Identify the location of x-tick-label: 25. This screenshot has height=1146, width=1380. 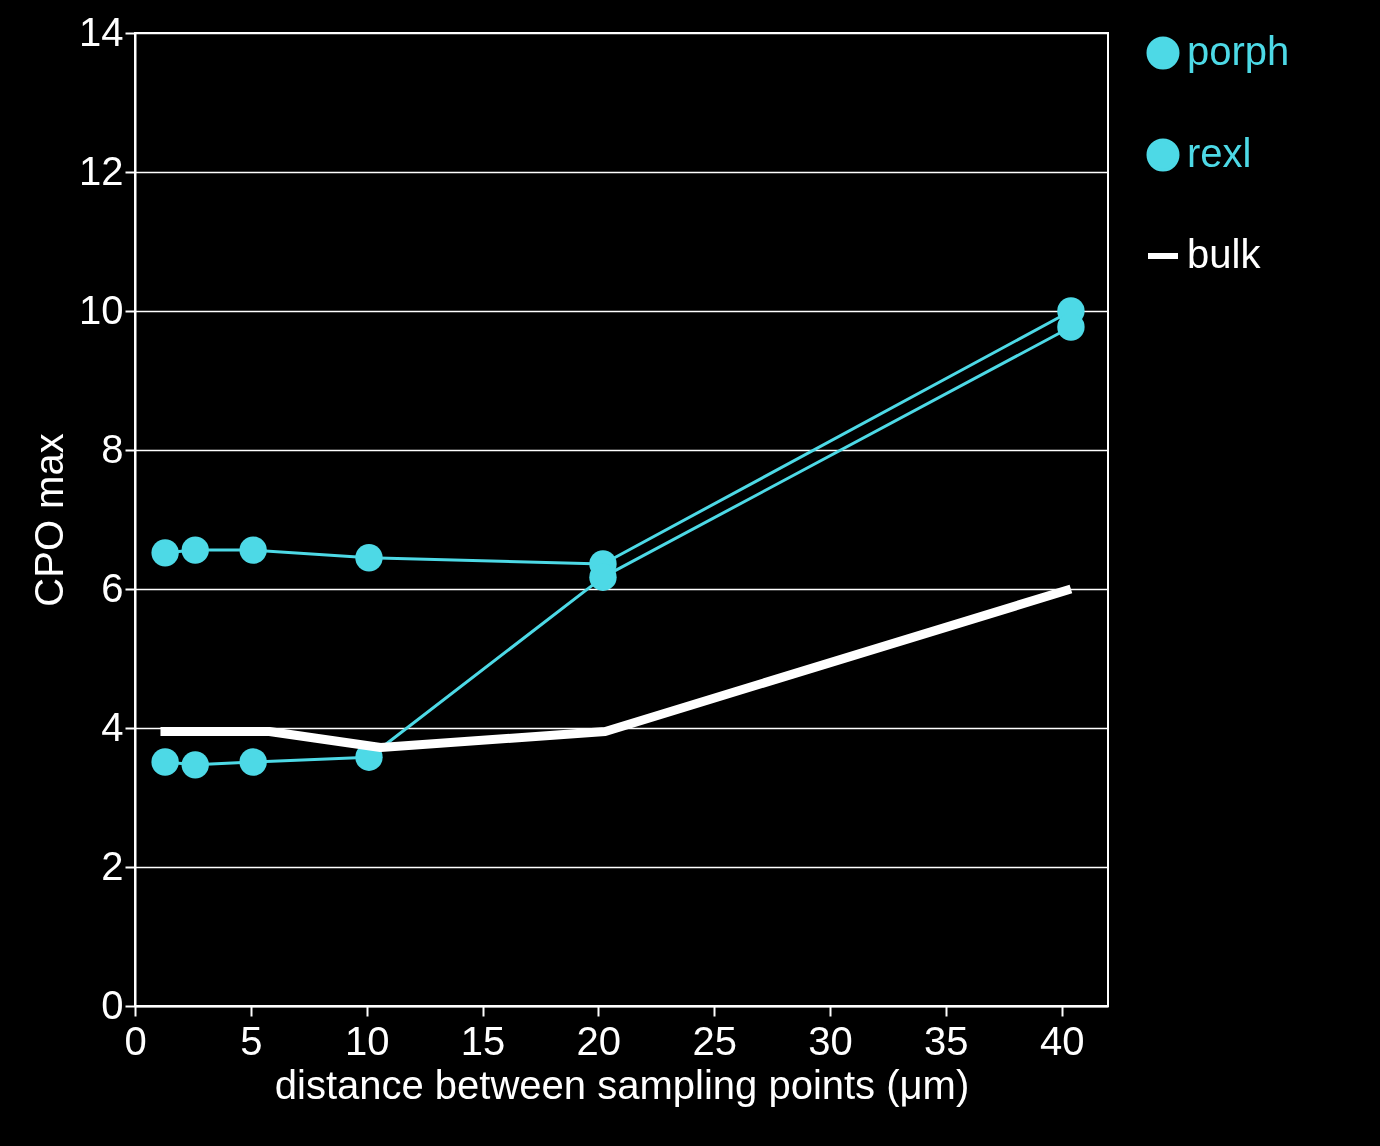
(714, 1040).